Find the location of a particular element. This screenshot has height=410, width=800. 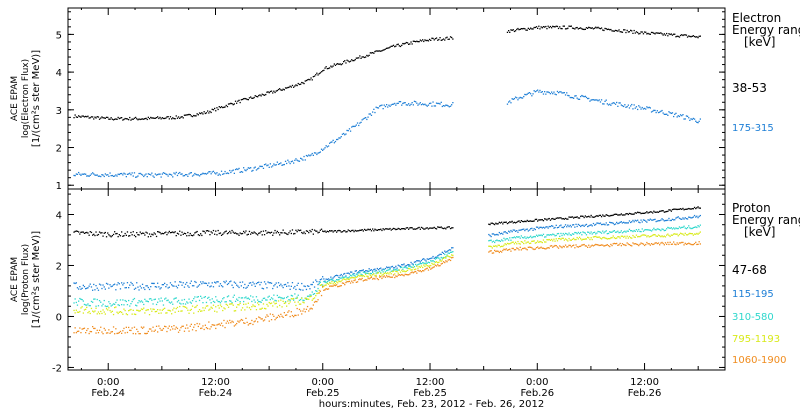

legend-title: [keV] is located at coordinates (759, 232).